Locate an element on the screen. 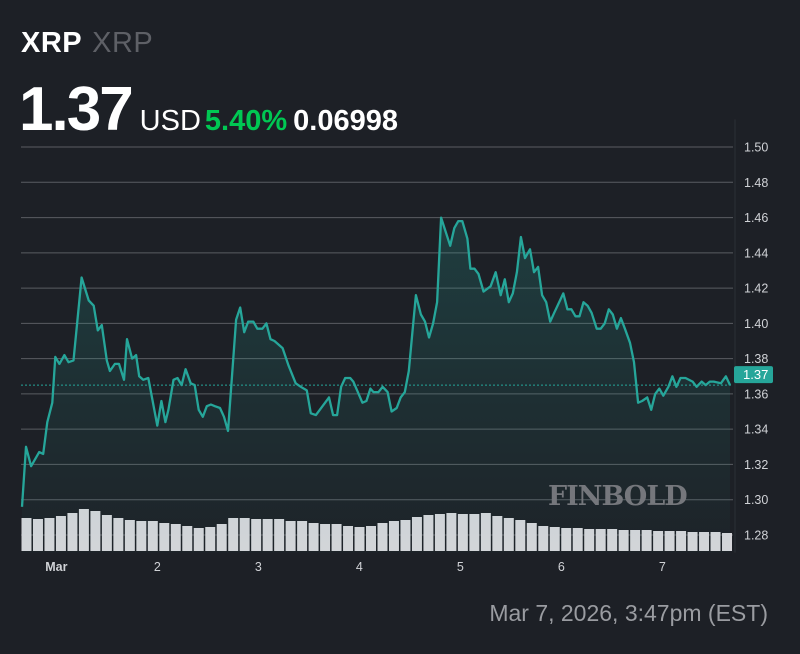 This screenshot has height=654, width=800. y-tick-label: 1.38 is located at coordinates (756, 359).